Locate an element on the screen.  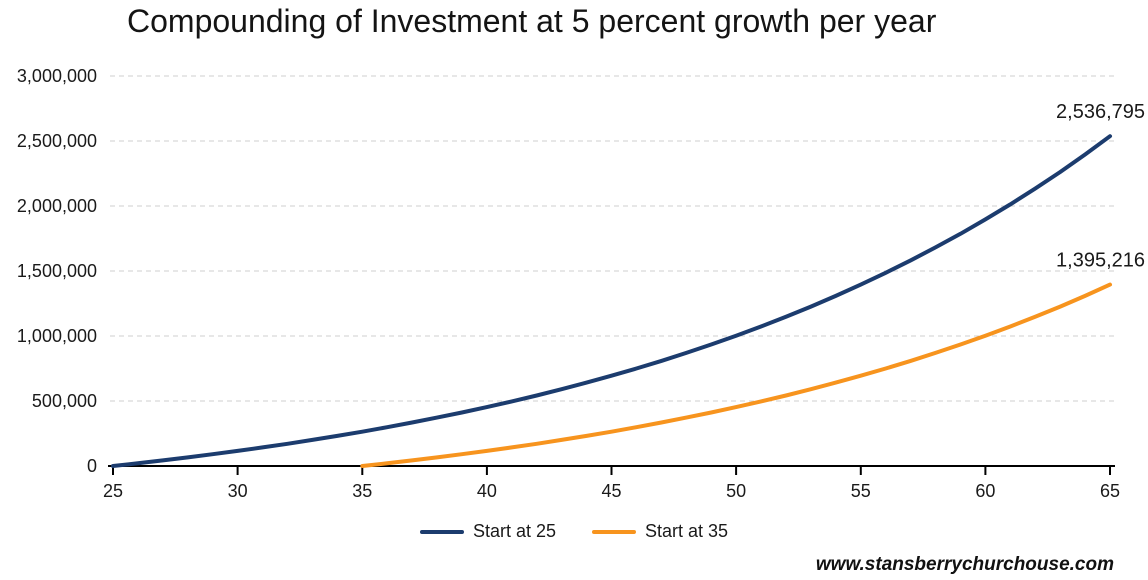
legend-item-start-at-25: Start at 25 is located at coordinates (487, 531).